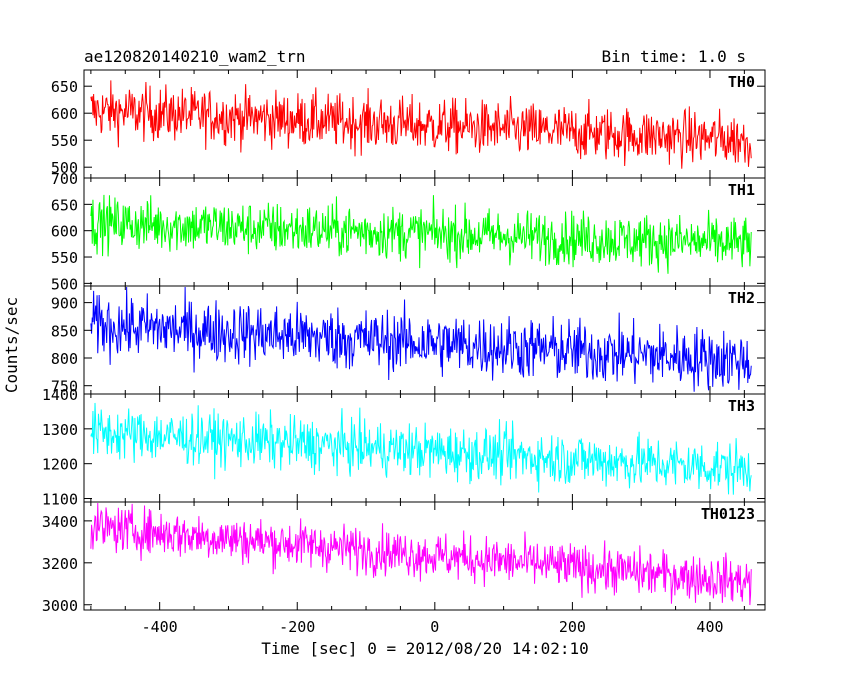 Image resolution: width=850 pixels, height=680 pixels. I want to click on series-trace-th3, so click(421, 448).